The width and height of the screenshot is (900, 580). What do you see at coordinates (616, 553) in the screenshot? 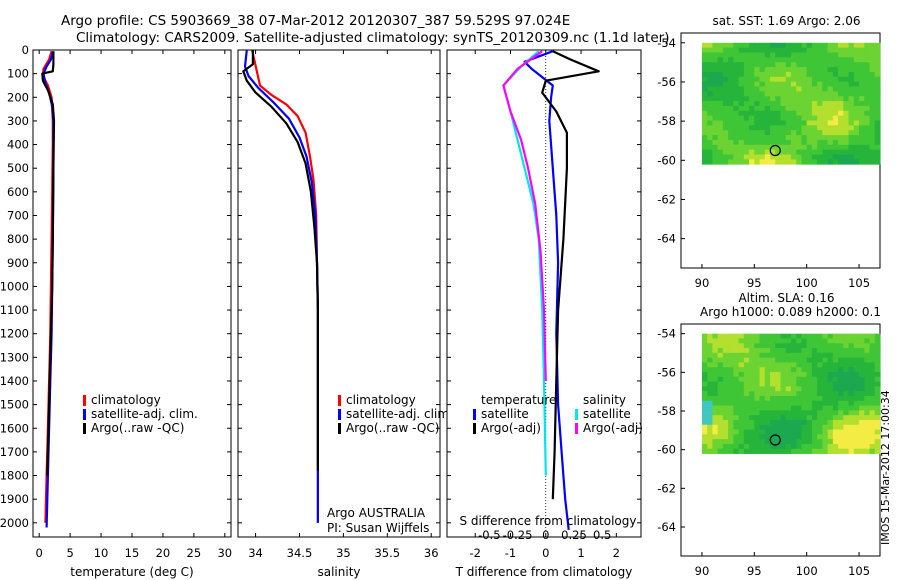
I see `x-tick-label: 2` at bounding box center [616, 553].